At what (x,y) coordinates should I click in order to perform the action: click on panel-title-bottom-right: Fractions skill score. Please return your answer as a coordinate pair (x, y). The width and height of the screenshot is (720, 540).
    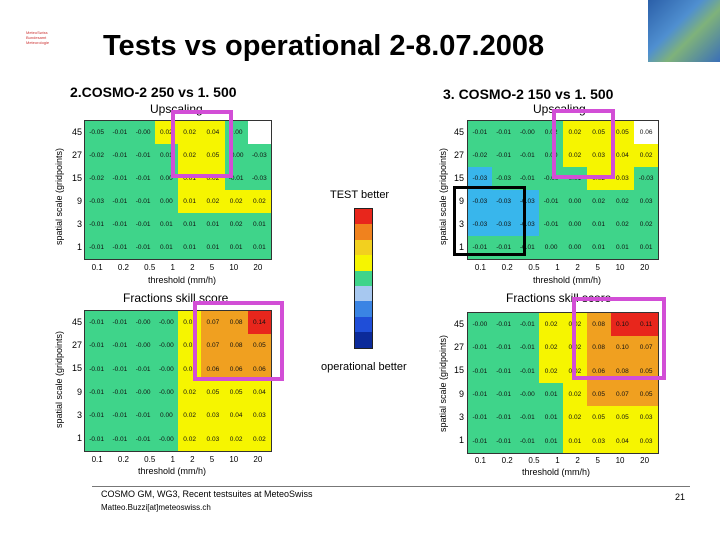
    Looking at the image, I should click on (559, 298).